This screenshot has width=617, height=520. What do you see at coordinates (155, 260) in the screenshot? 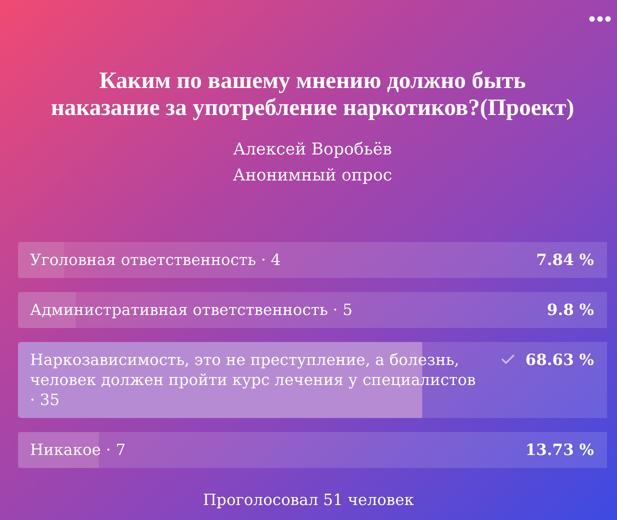
I see `y-tick-label: Уголовная ответственность · 4` at bounding box center [155, 260].